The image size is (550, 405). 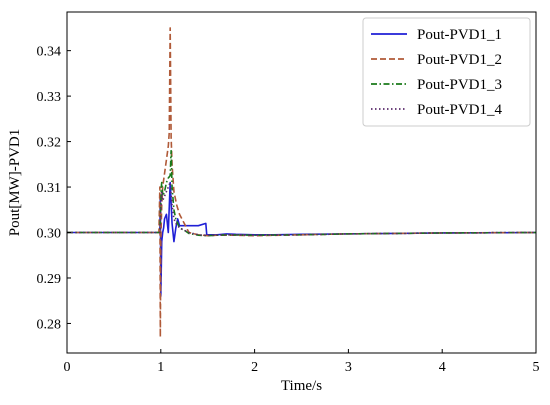 I want to click on legend-label-2: Pout-PVD1_2, so click(x=459, y=60).